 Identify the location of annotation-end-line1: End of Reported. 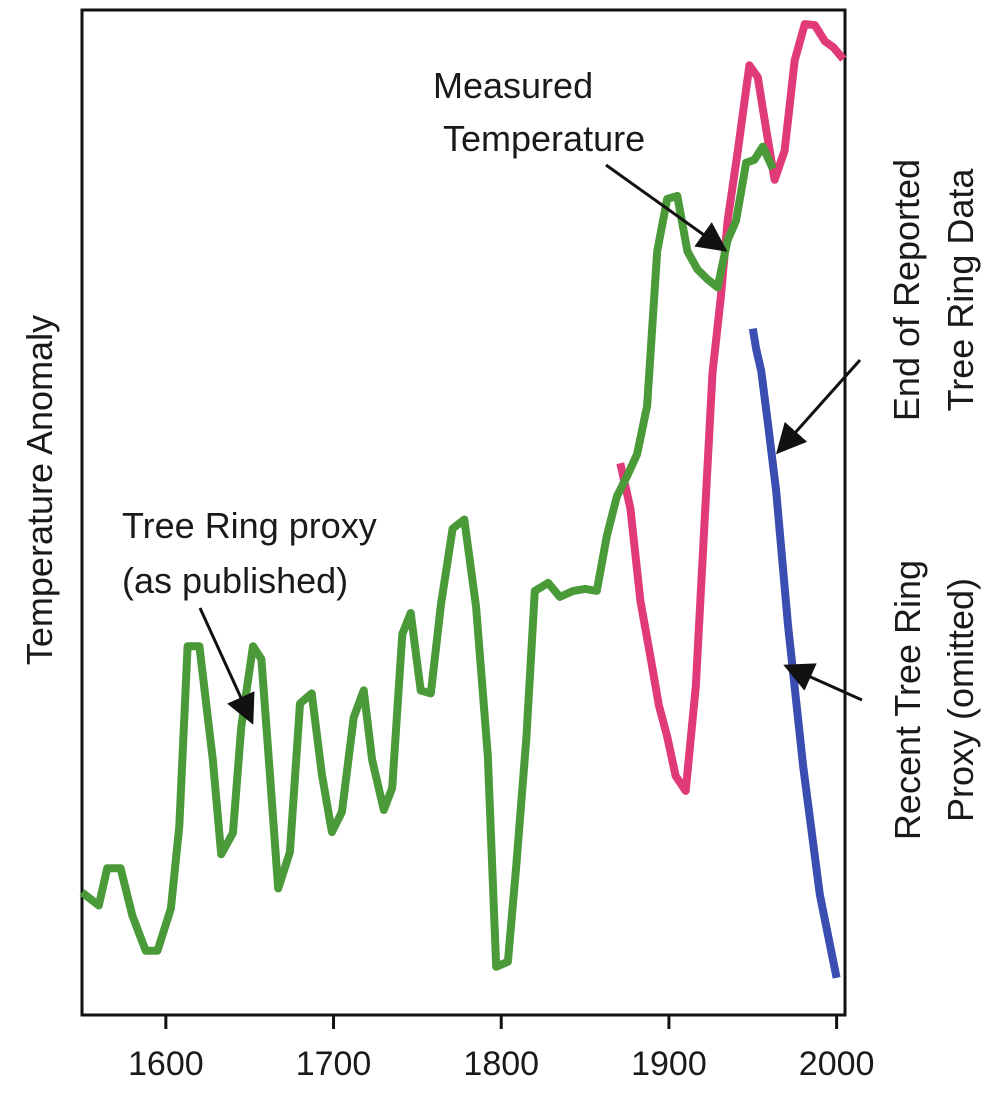
(906, 290).